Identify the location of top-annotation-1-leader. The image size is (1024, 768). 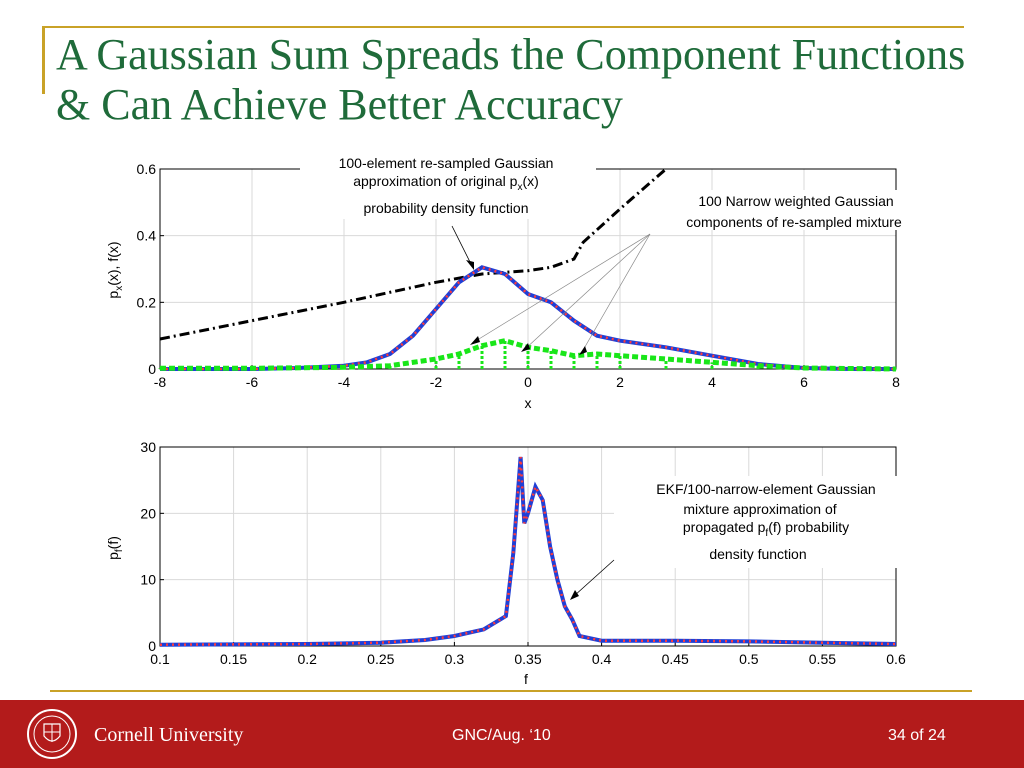
(462, 246).